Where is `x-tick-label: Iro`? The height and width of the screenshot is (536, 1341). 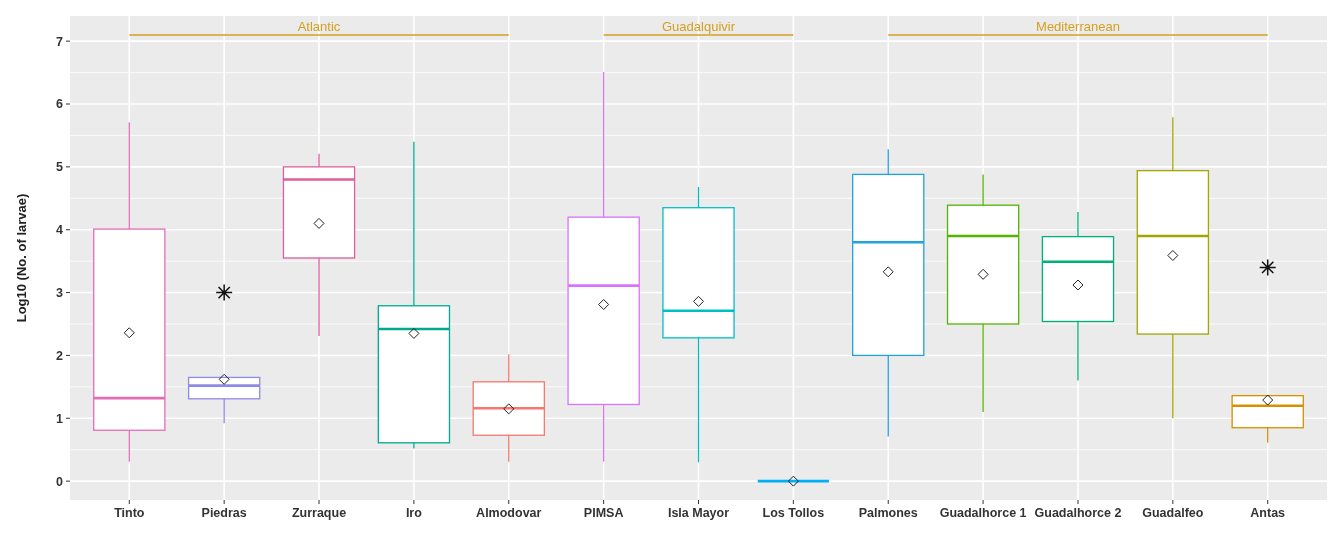
x-tick-label: Iro is located at coordinates (414, 513).